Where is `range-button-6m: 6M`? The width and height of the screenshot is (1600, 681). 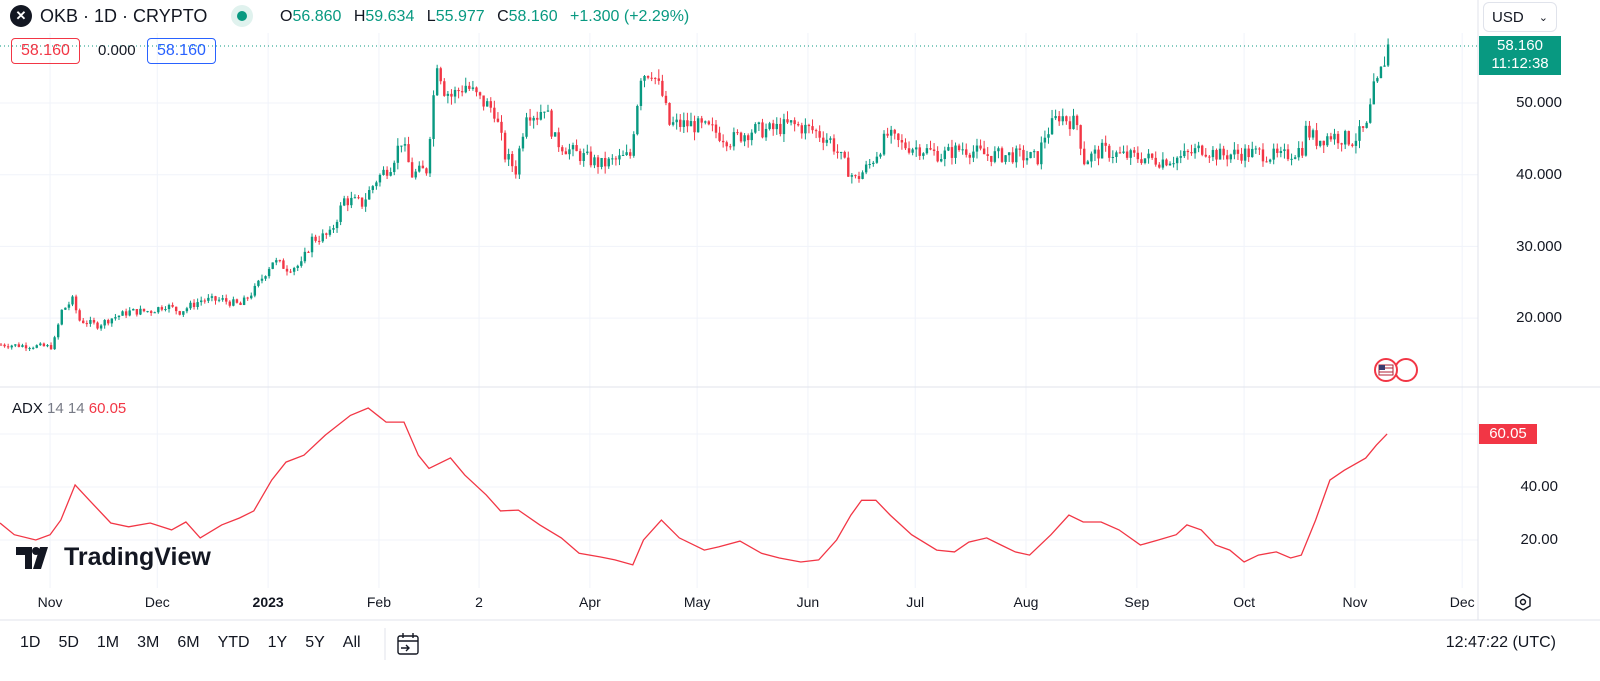
range-button-6m: 6M is located at coordinates (188, 642).